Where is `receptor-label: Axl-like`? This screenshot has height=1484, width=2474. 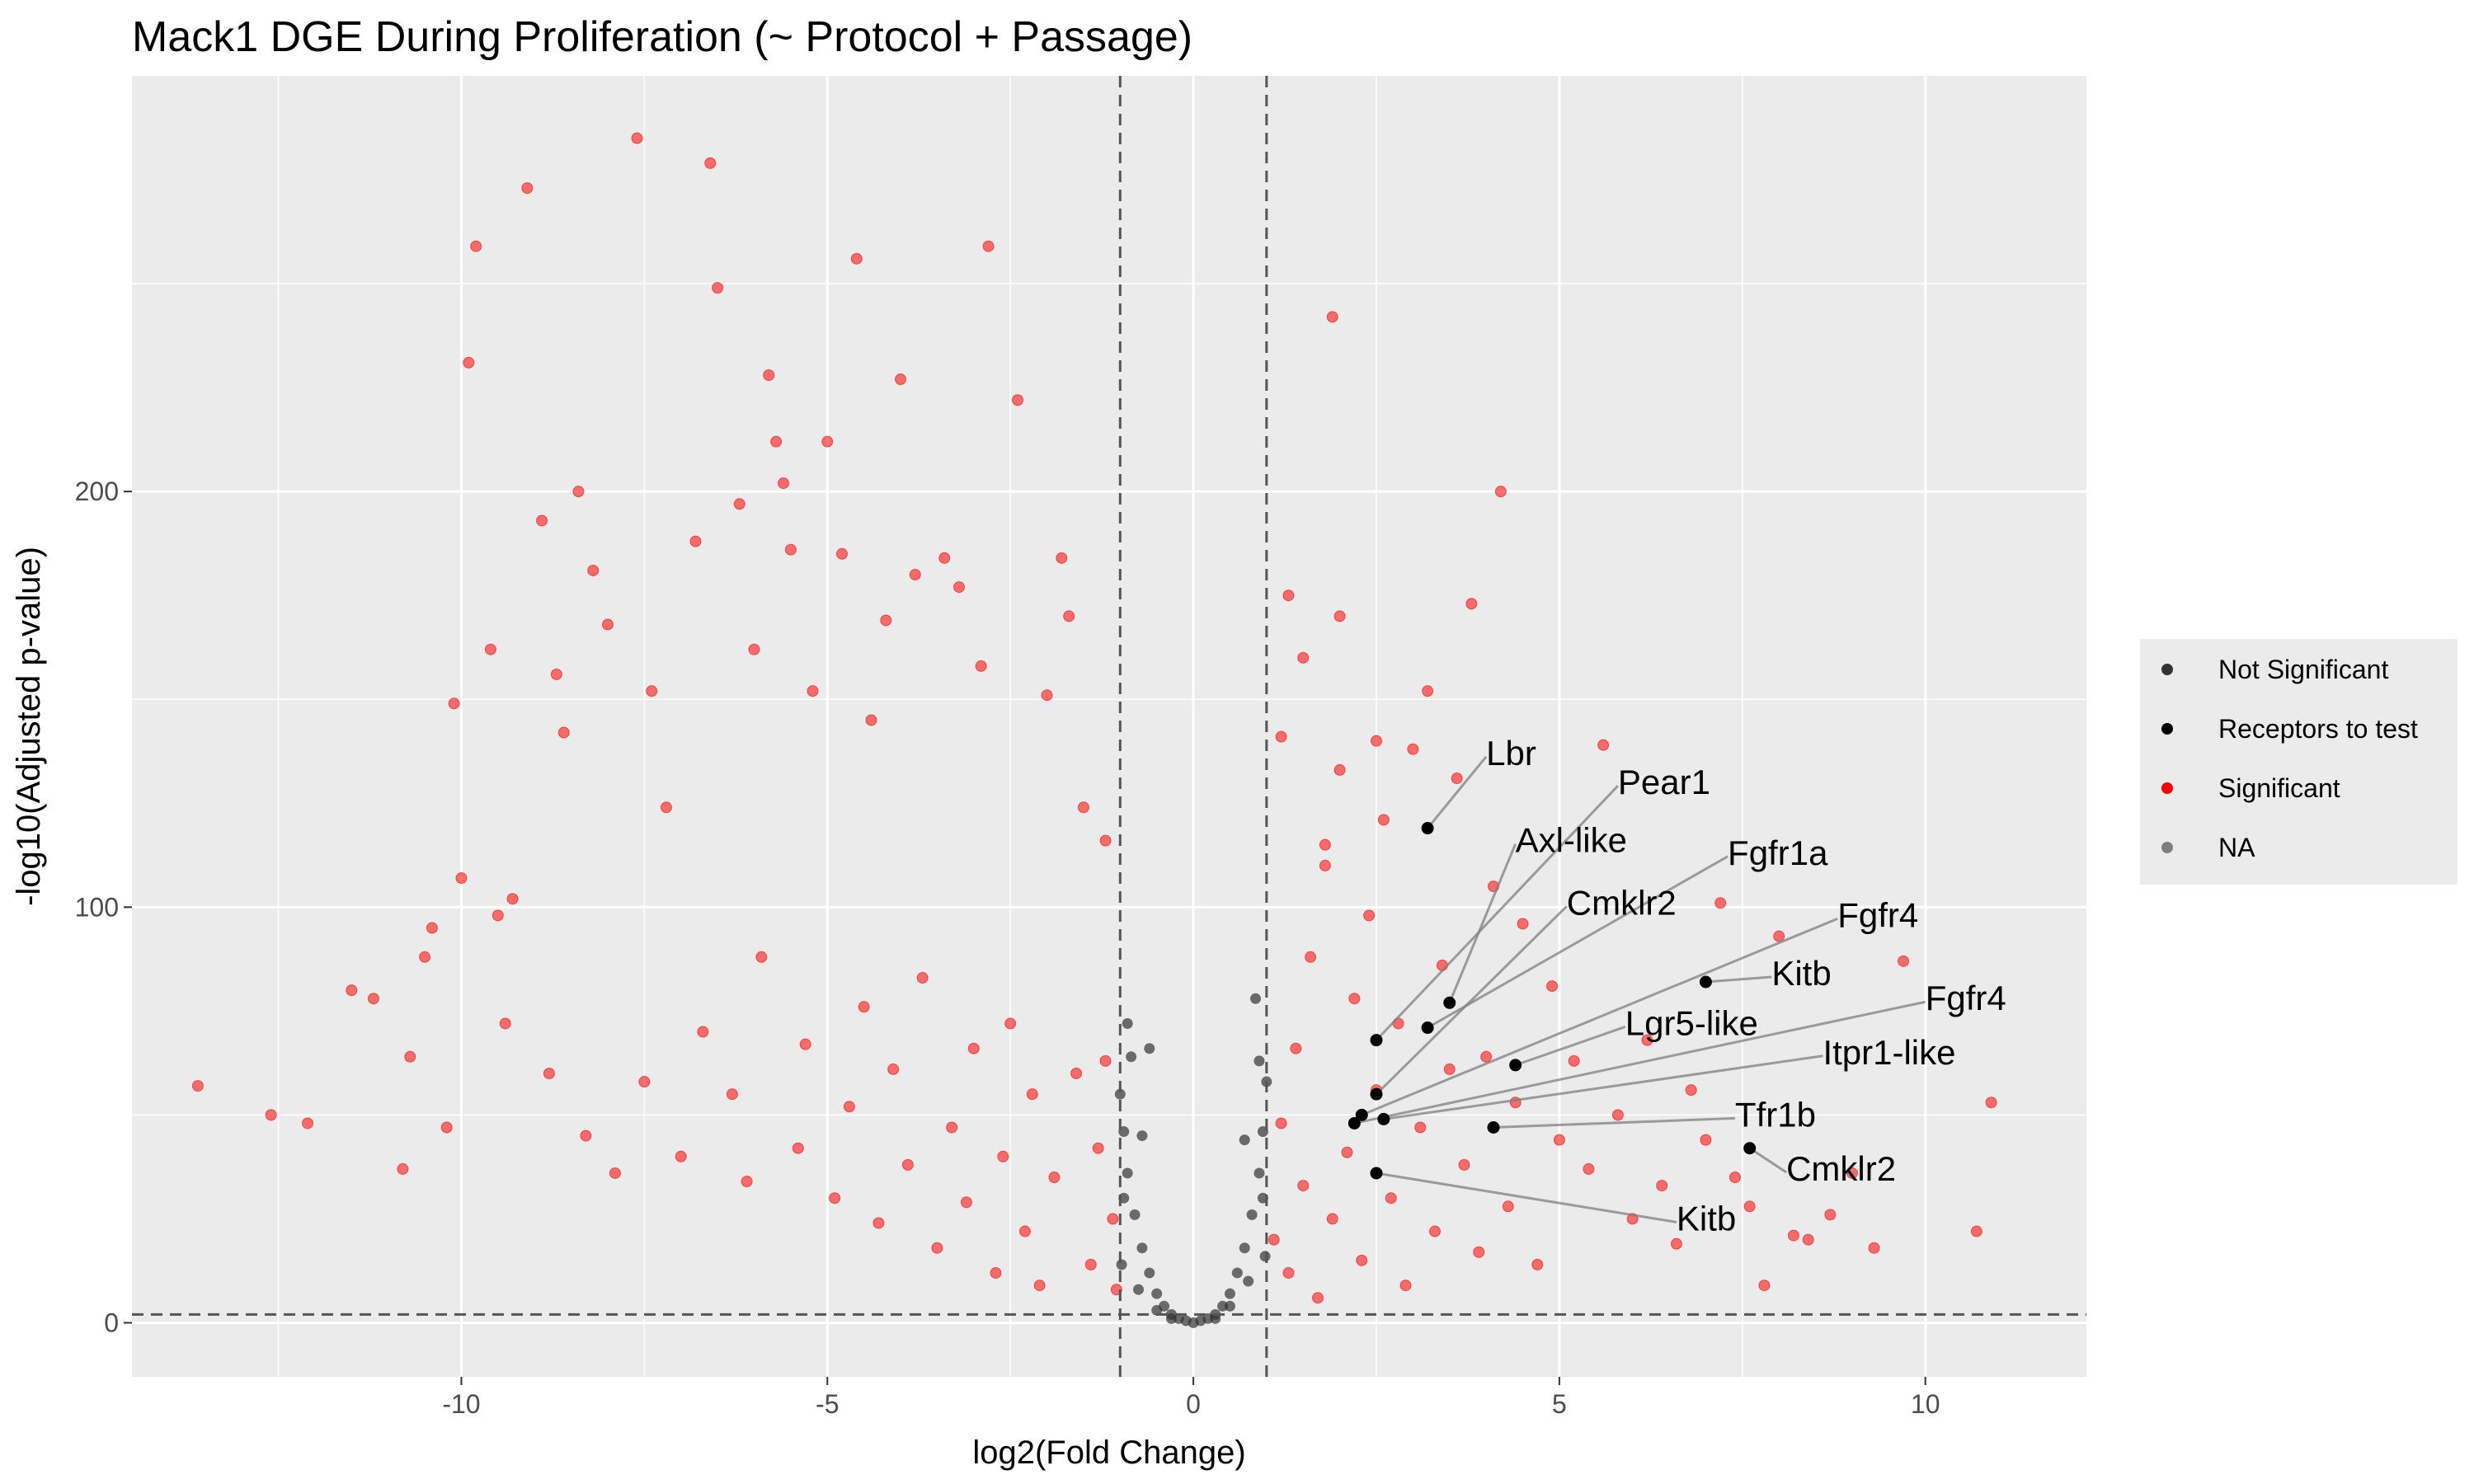
receptor-label: Axl-like is located at coordinates (1571, 840).